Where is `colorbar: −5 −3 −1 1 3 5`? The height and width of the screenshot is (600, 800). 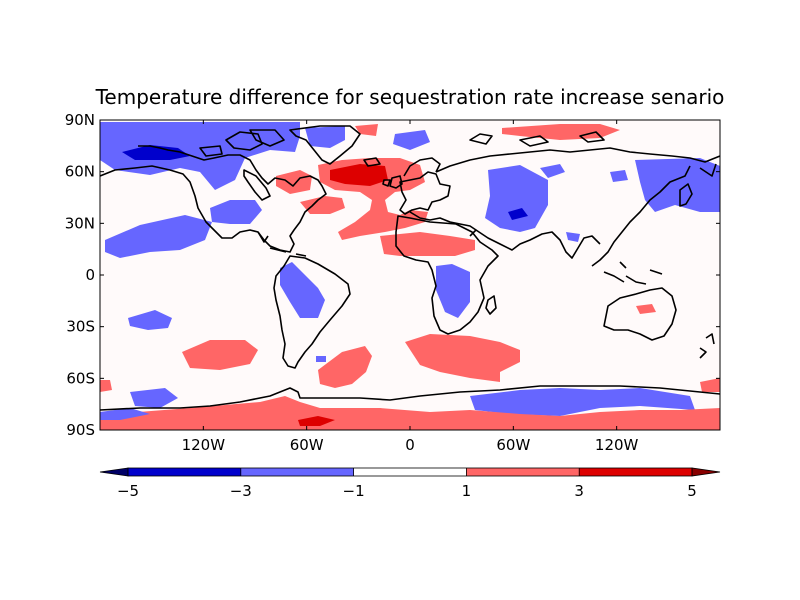 colorbar: −5 −3 −1 1 3 5 is located at coordinates (410, 483).